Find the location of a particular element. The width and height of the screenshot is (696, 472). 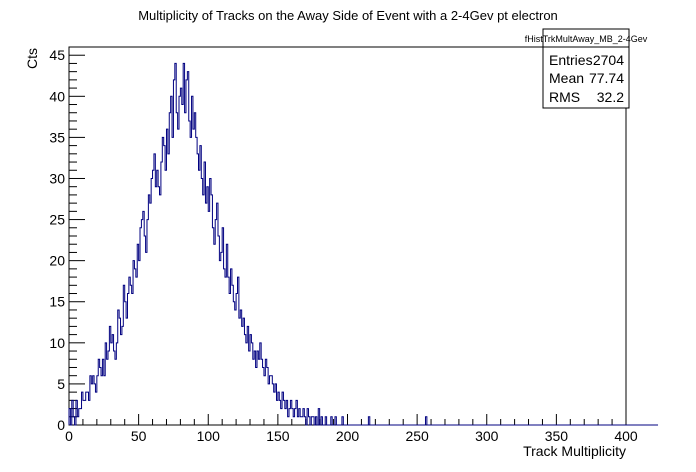

stats-entries-label: Entries is located at coordinates (571, 60).